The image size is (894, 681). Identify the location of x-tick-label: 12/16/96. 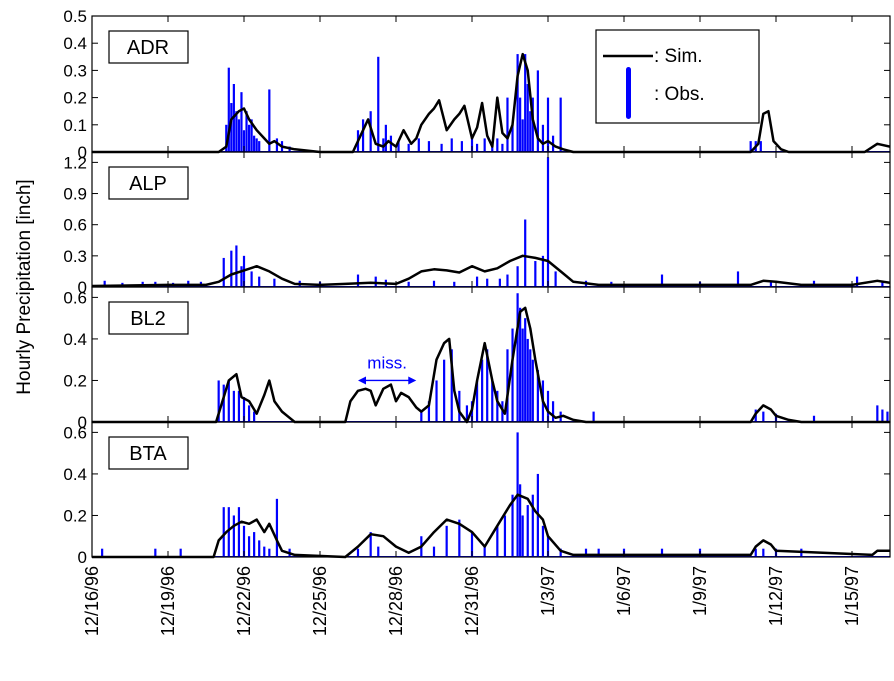
(92, 601).